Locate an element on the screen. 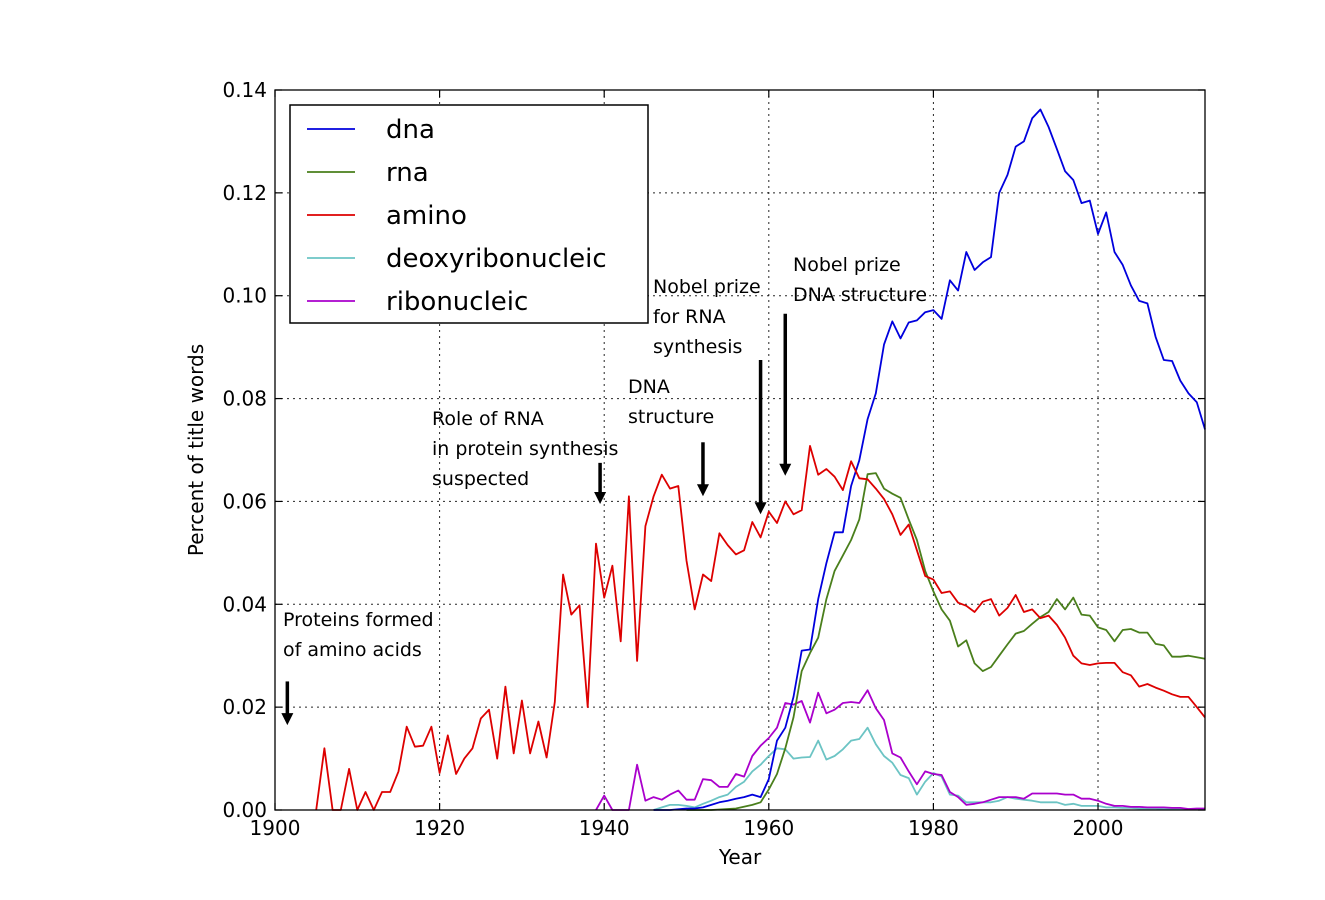 This screenshot has width=1325, height=900. annotation-text: for RNA is located at coordinates (689, 317).